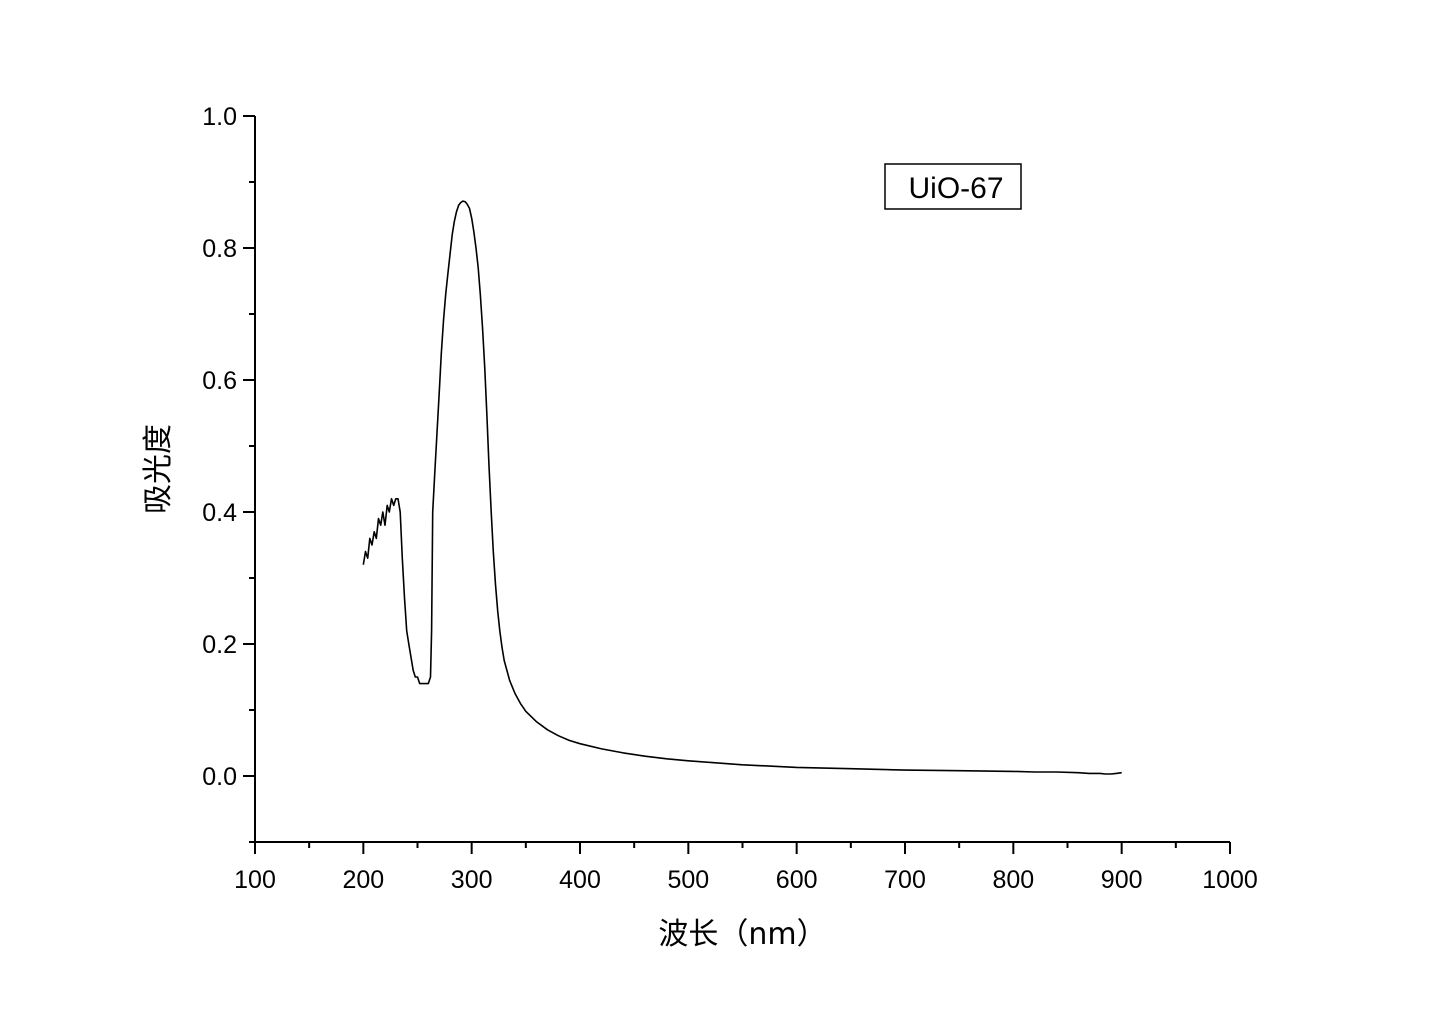 The height and width of the screenshot is (1010, 1429). What do you see at coordinates (1122, 880) in the screenshot?
I see `x-tick-label: 900` at bounding box center [1122, 880].